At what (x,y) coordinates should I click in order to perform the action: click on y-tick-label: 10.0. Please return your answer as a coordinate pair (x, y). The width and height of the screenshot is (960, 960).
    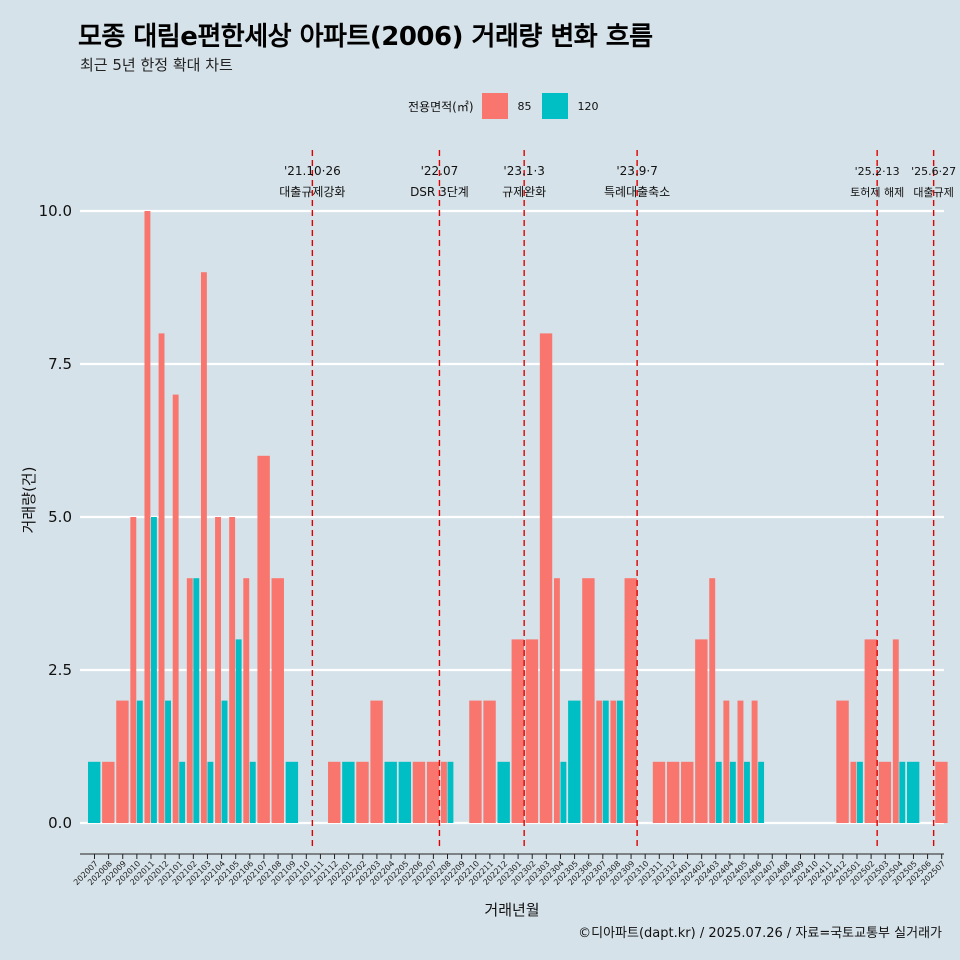
    Looking at the image, I should click on (55, 211).